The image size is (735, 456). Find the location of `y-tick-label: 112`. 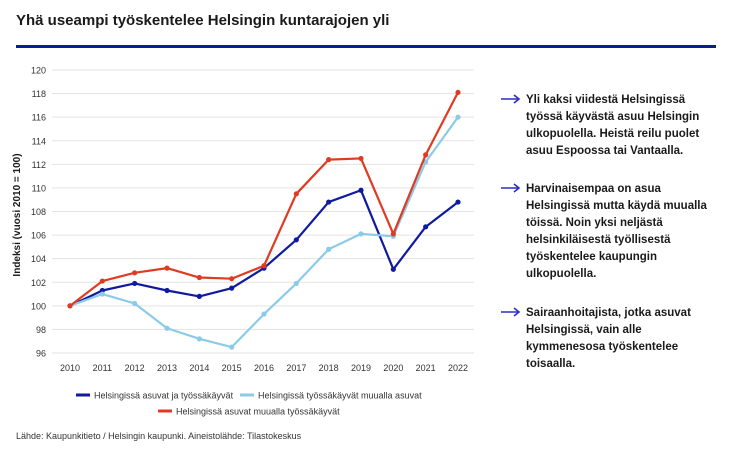

y-tick-label: 112 is located at coordinates (39, 165).